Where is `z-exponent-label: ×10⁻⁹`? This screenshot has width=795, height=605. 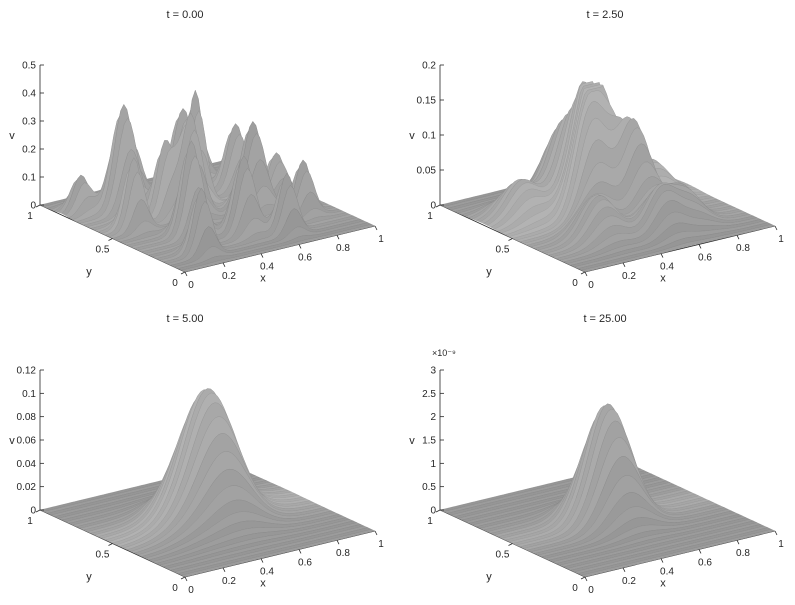
z-exponent-label: ×10⁻⁹ is located at coordinates (444, 353).